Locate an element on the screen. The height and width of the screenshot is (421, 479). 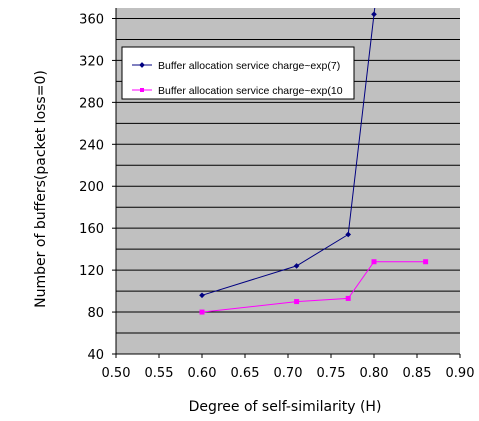
x-axis-label: Degree of self-similarity (H) is located at coordinates (285, 407).